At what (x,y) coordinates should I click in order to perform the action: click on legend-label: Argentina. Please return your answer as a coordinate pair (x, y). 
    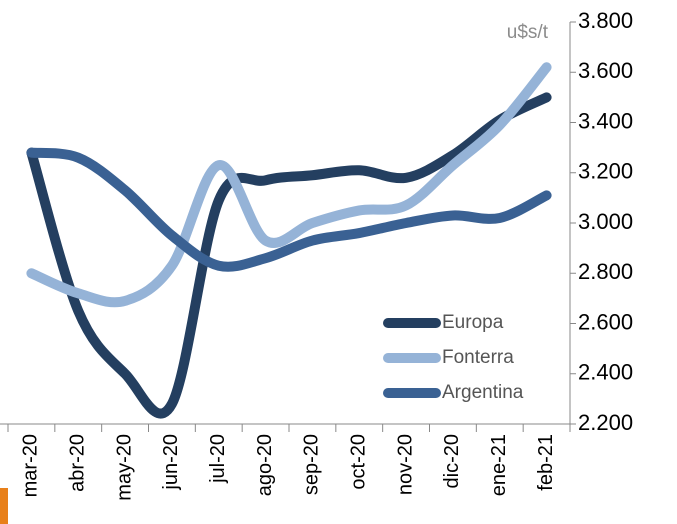
    Looking at the image, I should click on (483, 392).